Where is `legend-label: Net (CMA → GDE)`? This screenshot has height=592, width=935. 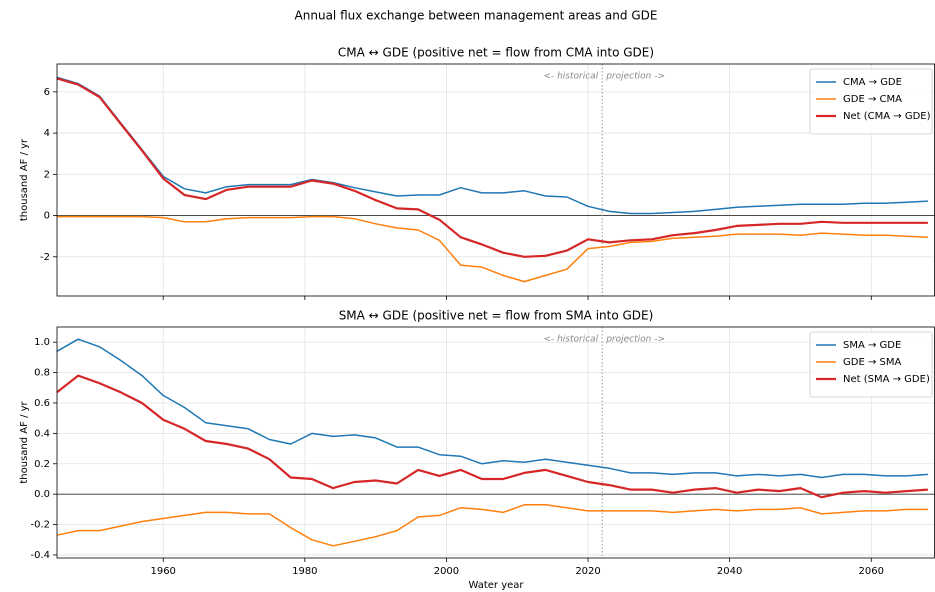
legend-label: Net (CMA → GDE) is located at coordinates (887, 116).